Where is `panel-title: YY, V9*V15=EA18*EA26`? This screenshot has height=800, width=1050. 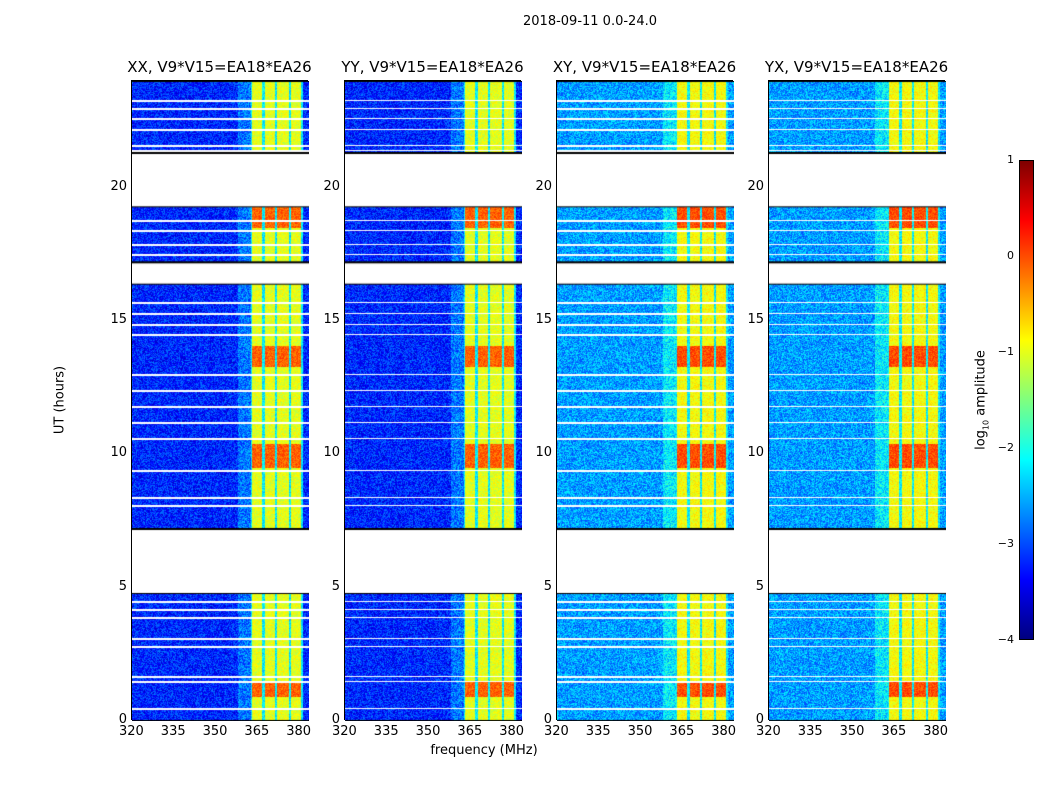 panel-title: YY, V9*V15=EA18*EA26 is located at coordinates (432, 67).